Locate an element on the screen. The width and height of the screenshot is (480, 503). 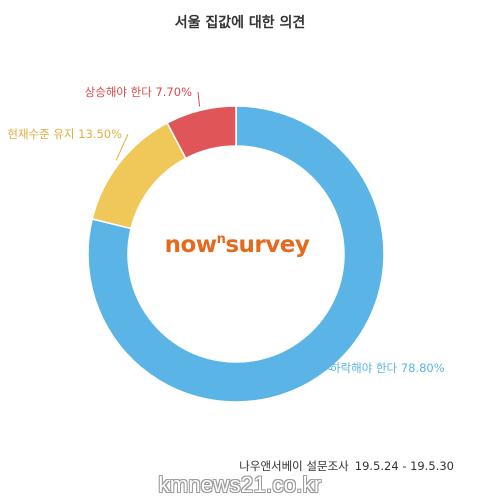
slice-label-2: 현재수준 유지 13.50% is located at coordinates (64, 134).